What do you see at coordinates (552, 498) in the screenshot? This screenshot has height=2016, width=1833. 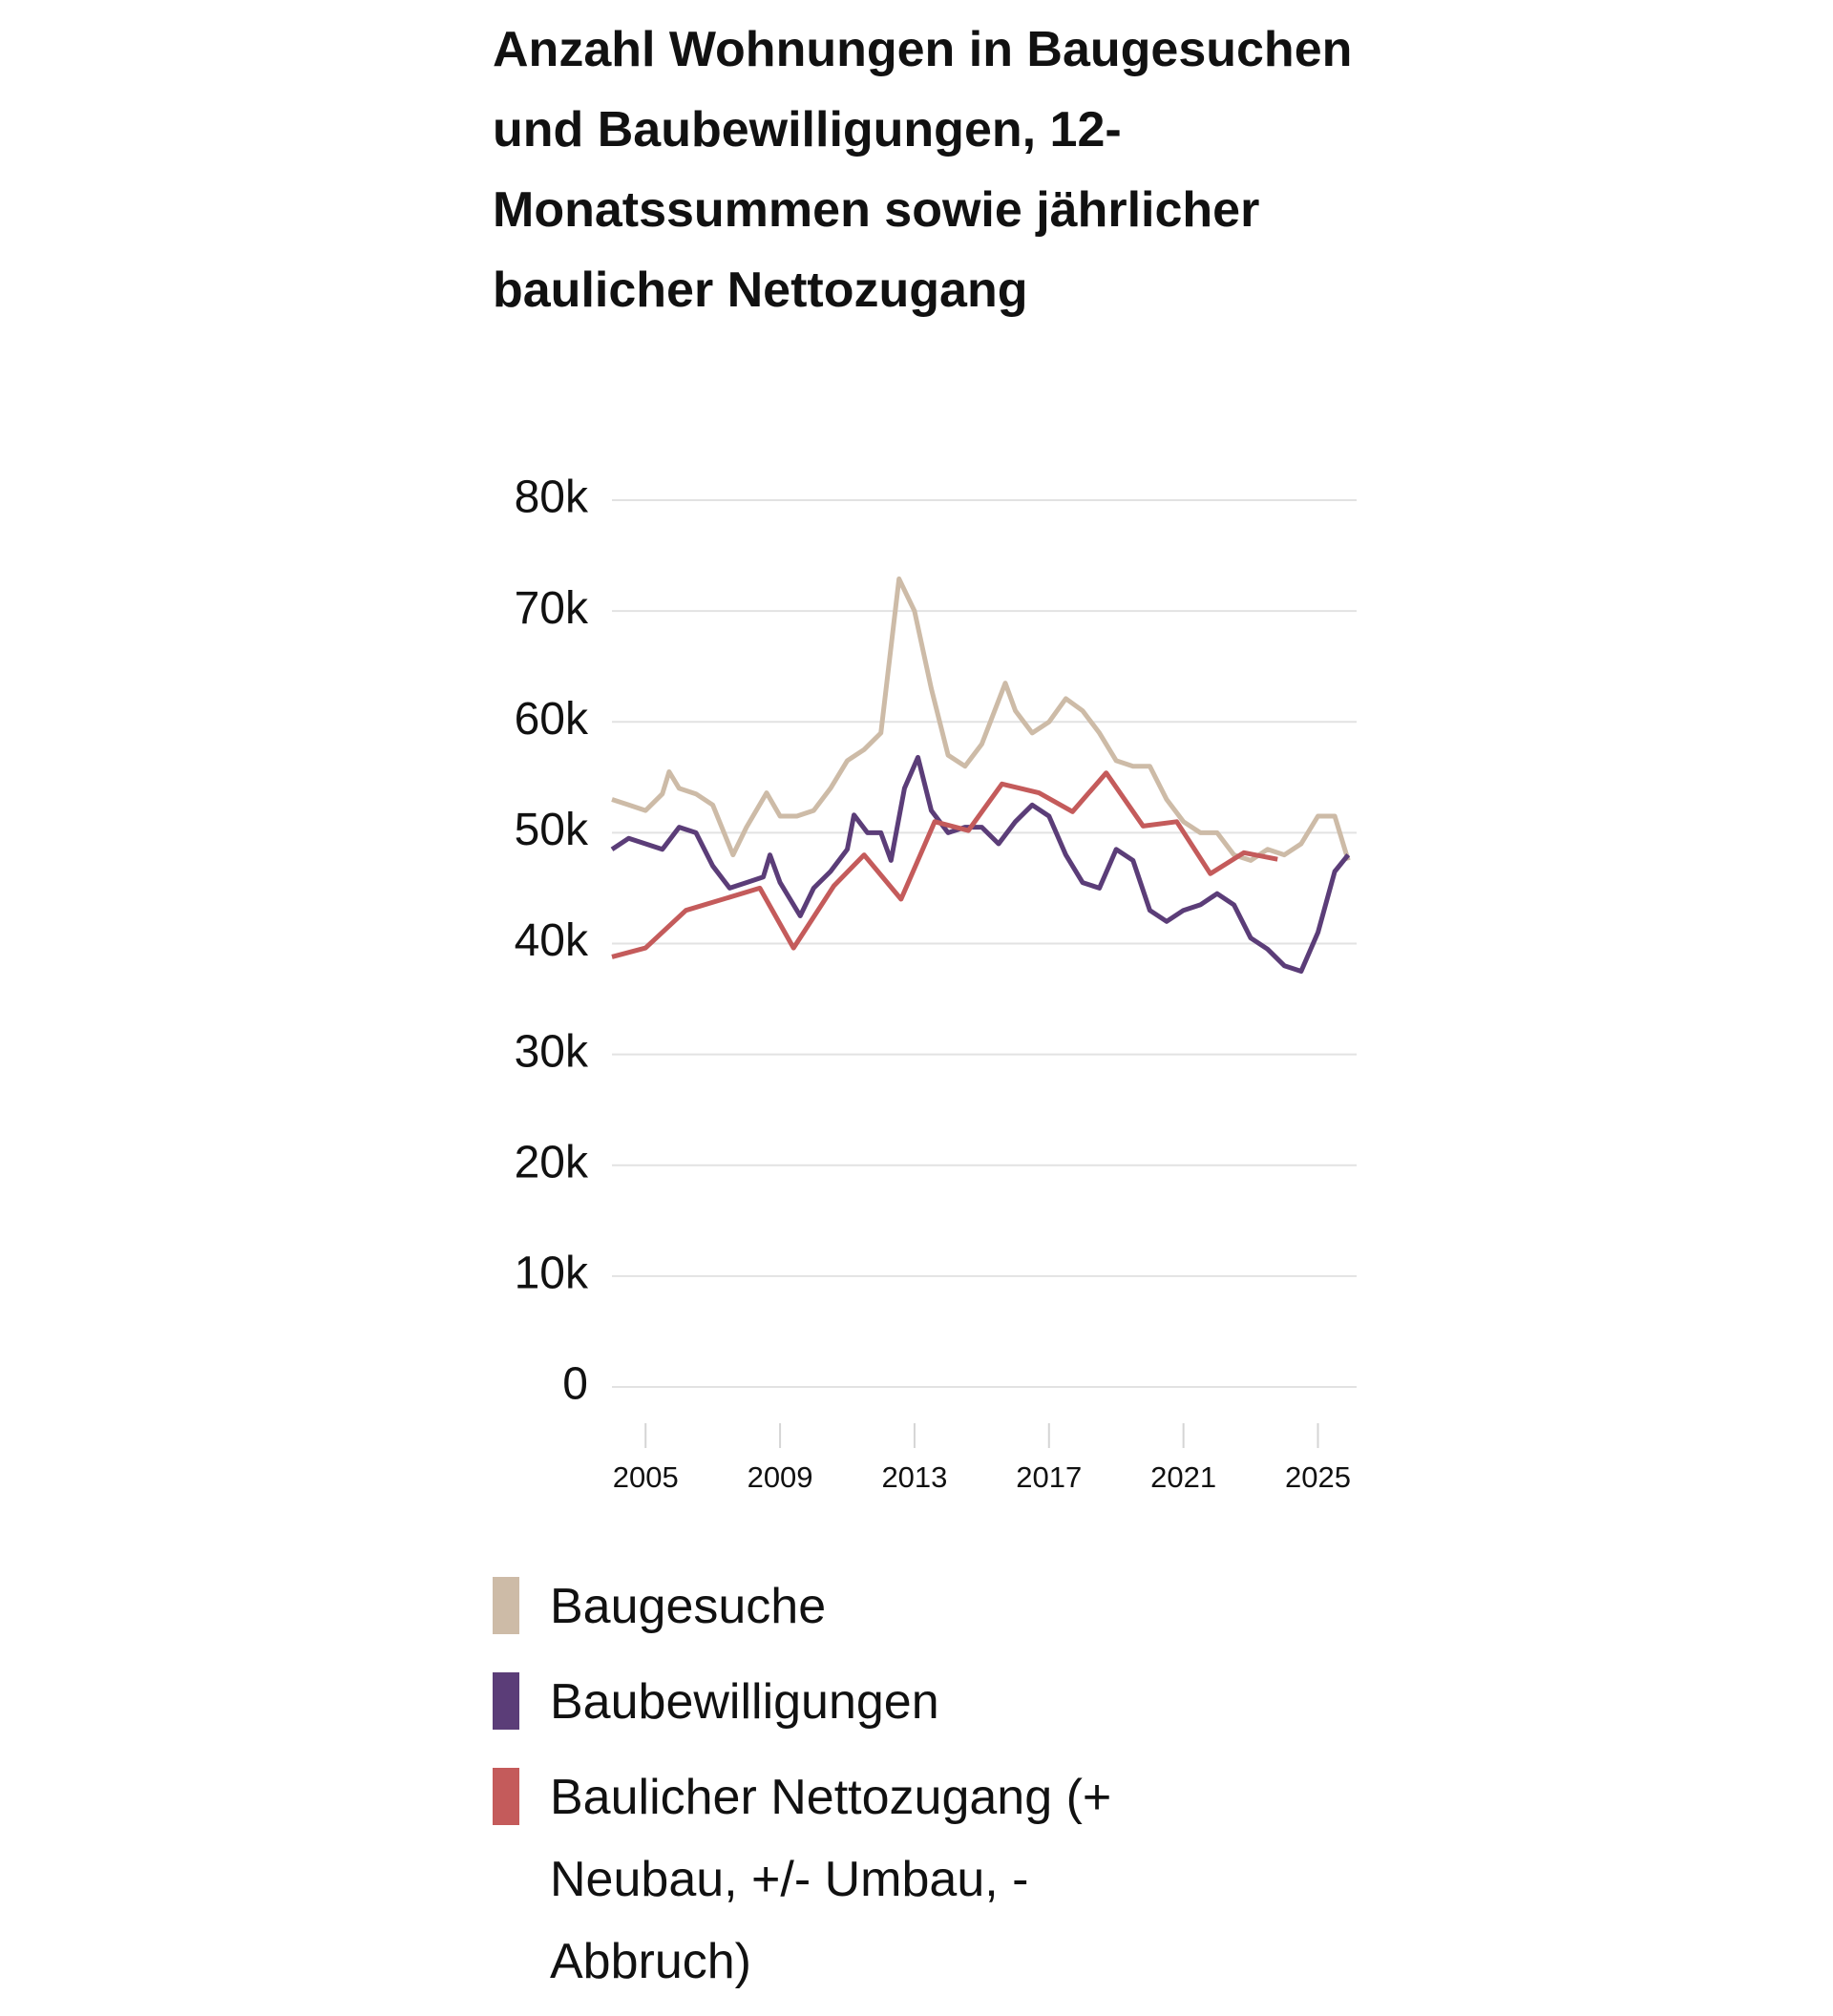 I see `y-tick-label: 80k` at bounding box center [552, 498].